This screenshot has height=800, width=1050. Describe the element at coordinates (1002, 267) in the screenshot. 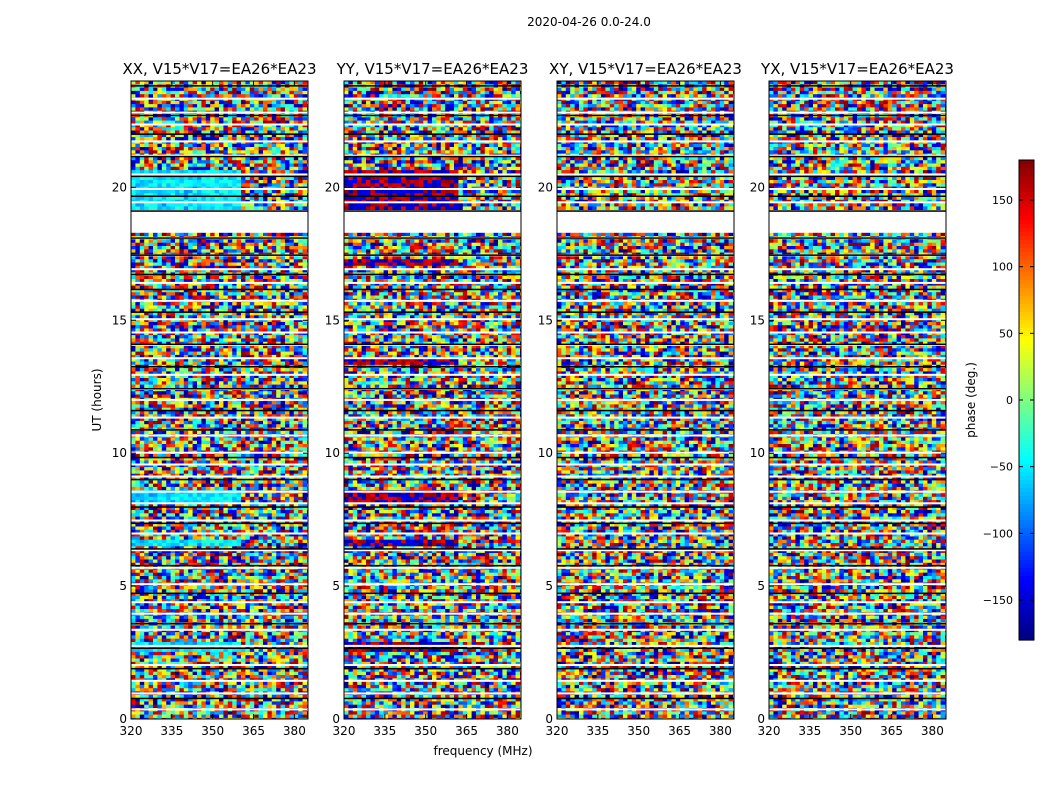

I see `colorbar-tick-label: 100` at that location.